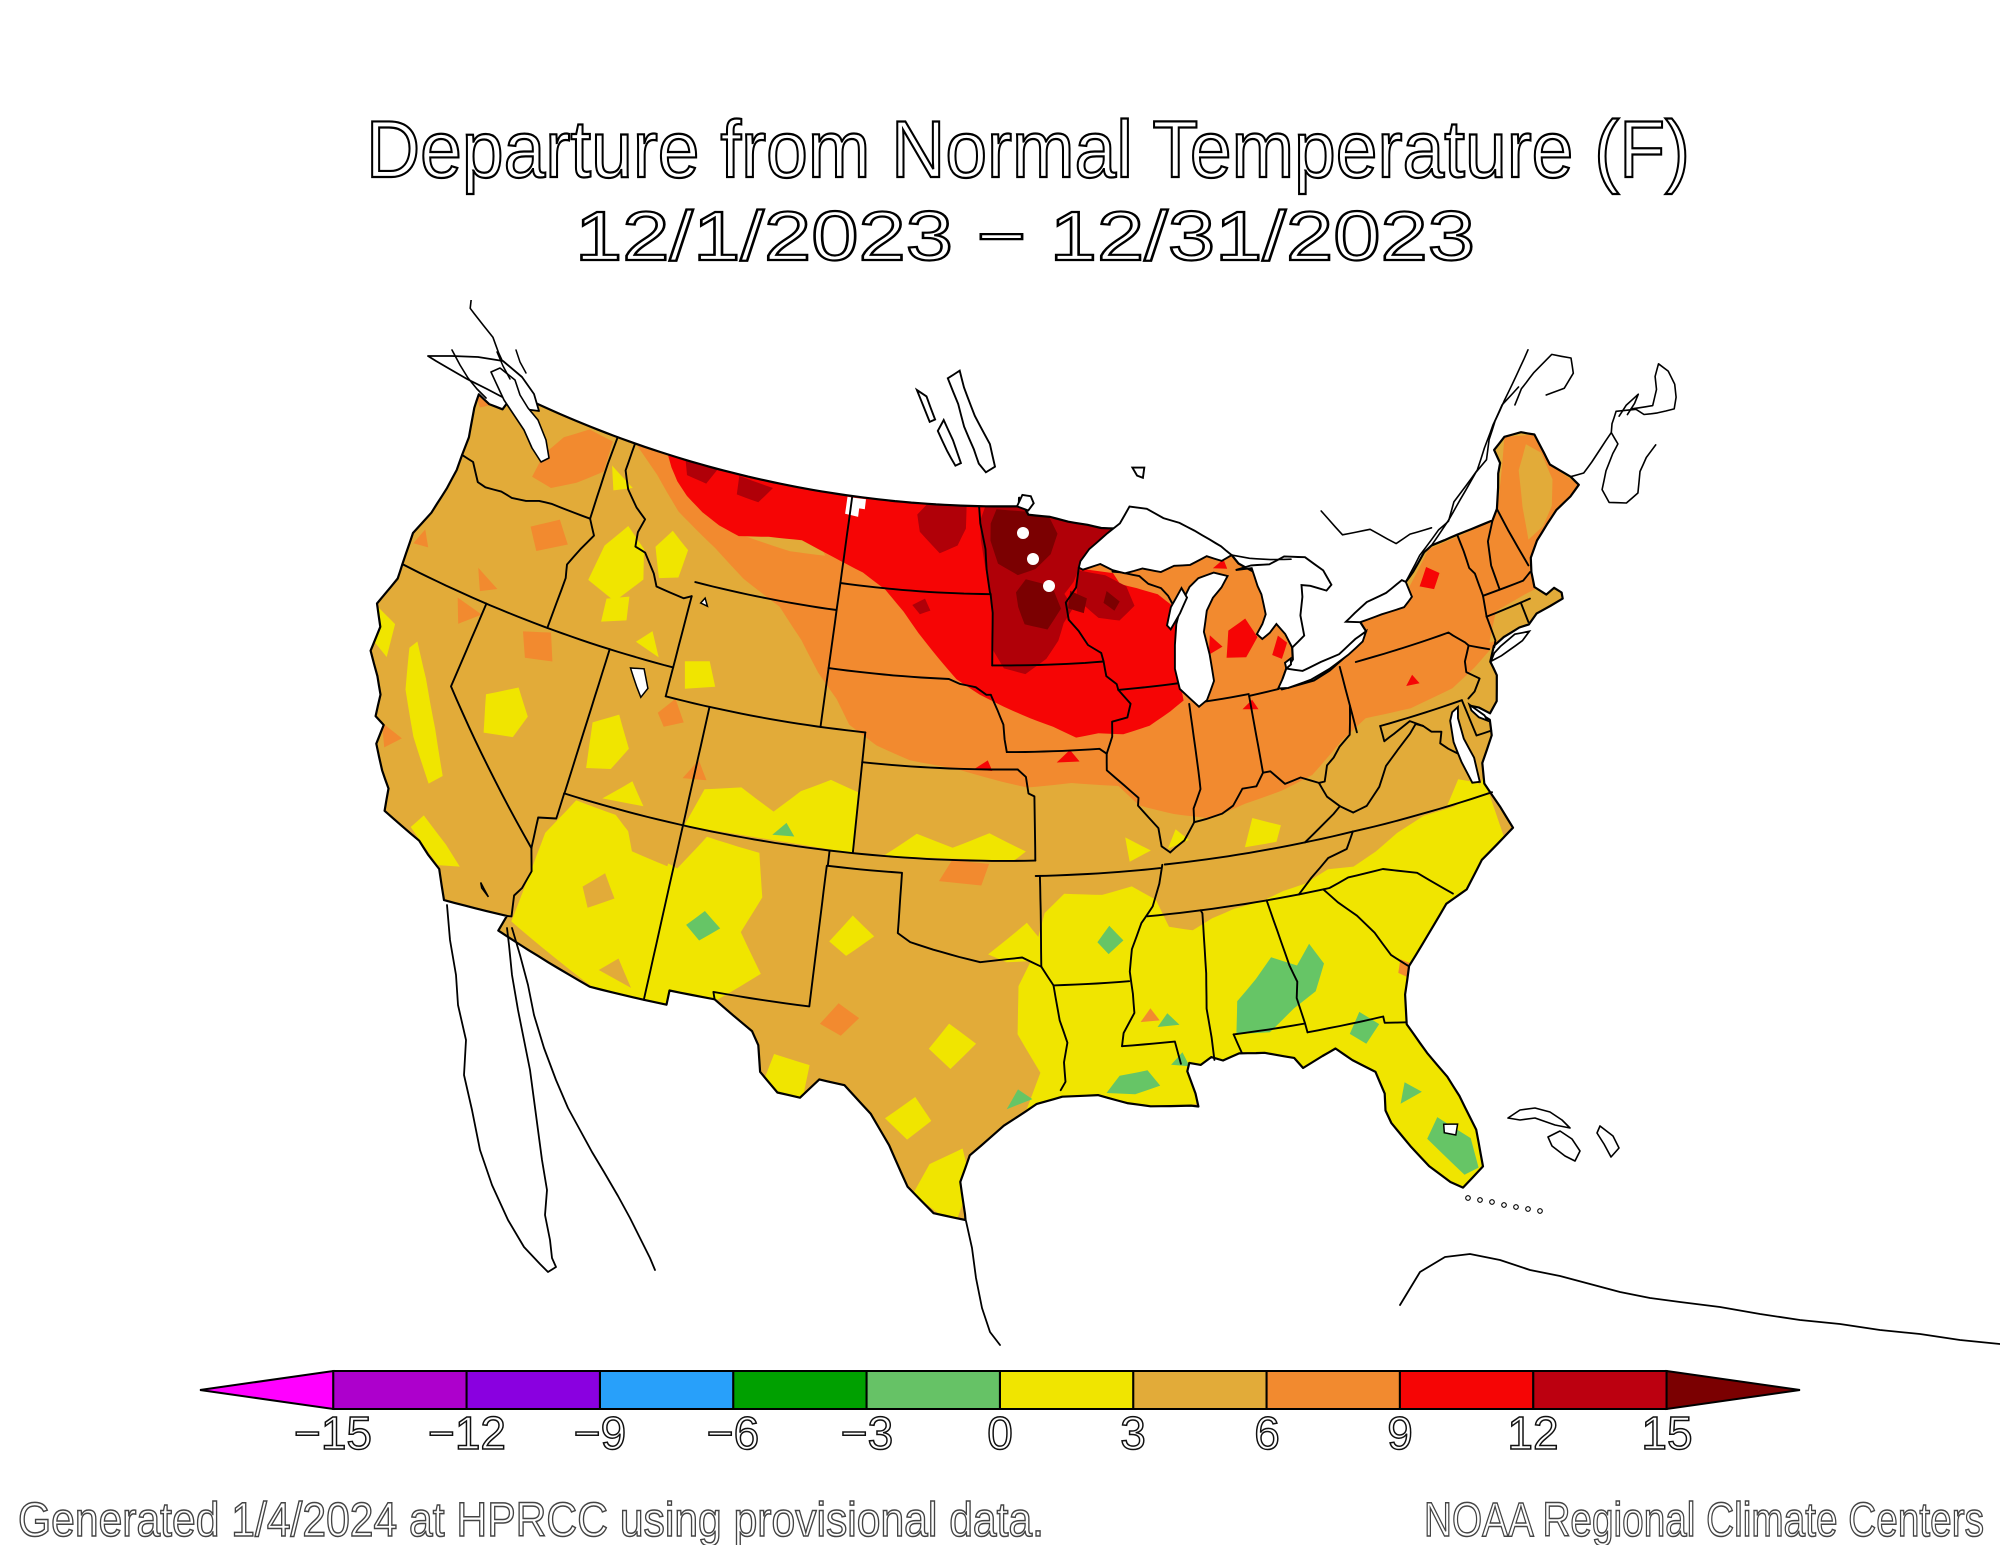 The height and width of the screenshot is (1545, 2000). I want to click on svg-text: −3, so click(867, 1433).